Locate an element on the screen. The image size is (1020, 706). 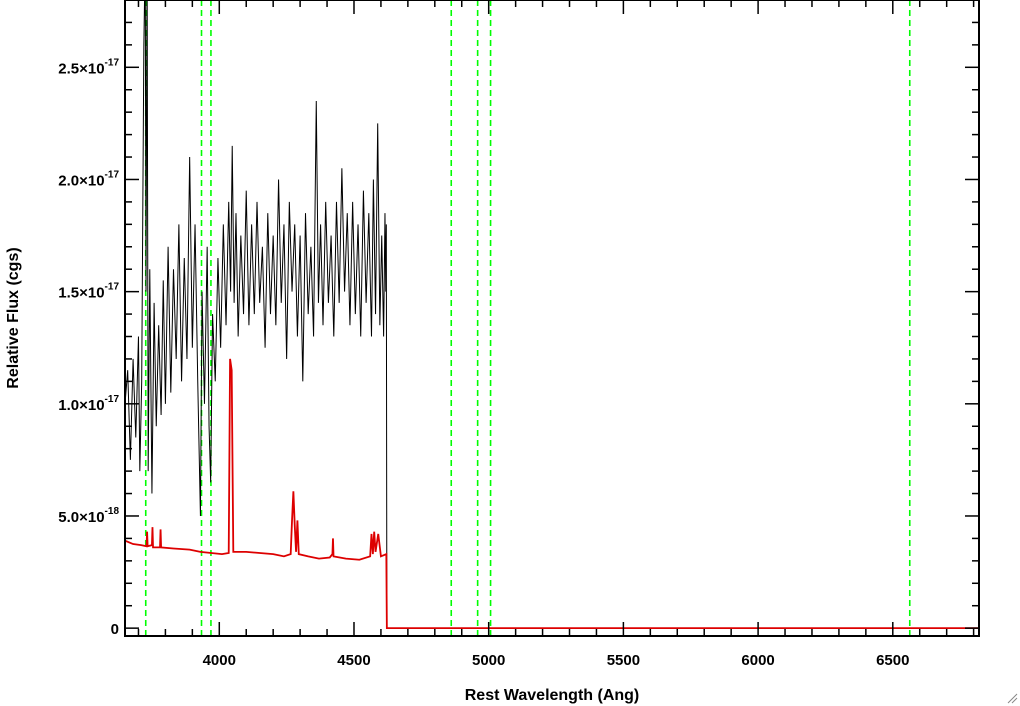
y-tick-label: 5.0×10⁻¹⁸ is located at coordinates (88, 516).